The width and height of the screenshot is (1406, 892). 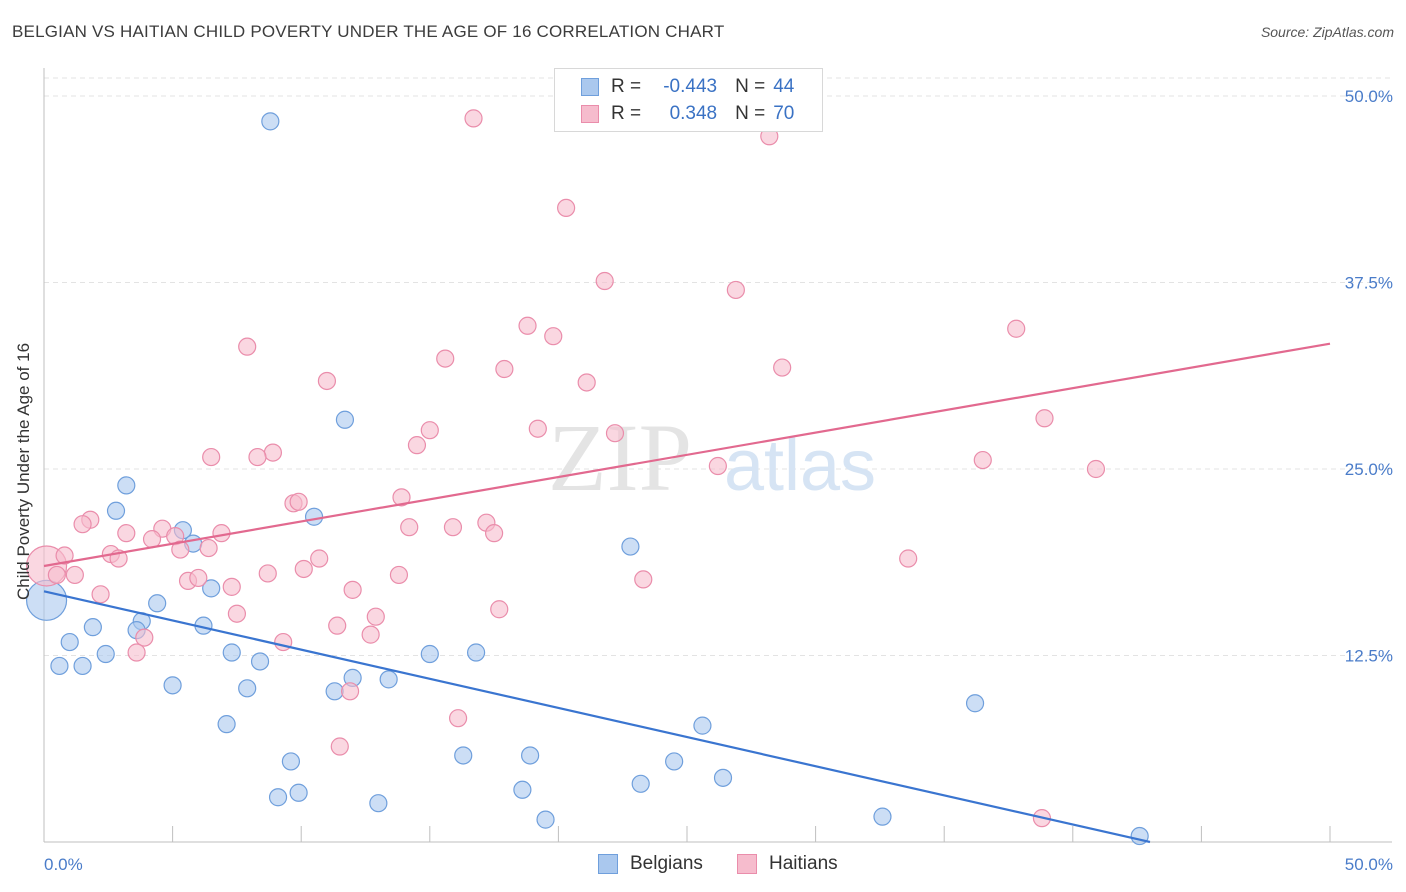 What do you see at coordinates (688, 100) in the screenshot?
I see `stats-legend: R = -0.443 N = 44 R = 0.348 N = 70` at bounding box center [688, 100].